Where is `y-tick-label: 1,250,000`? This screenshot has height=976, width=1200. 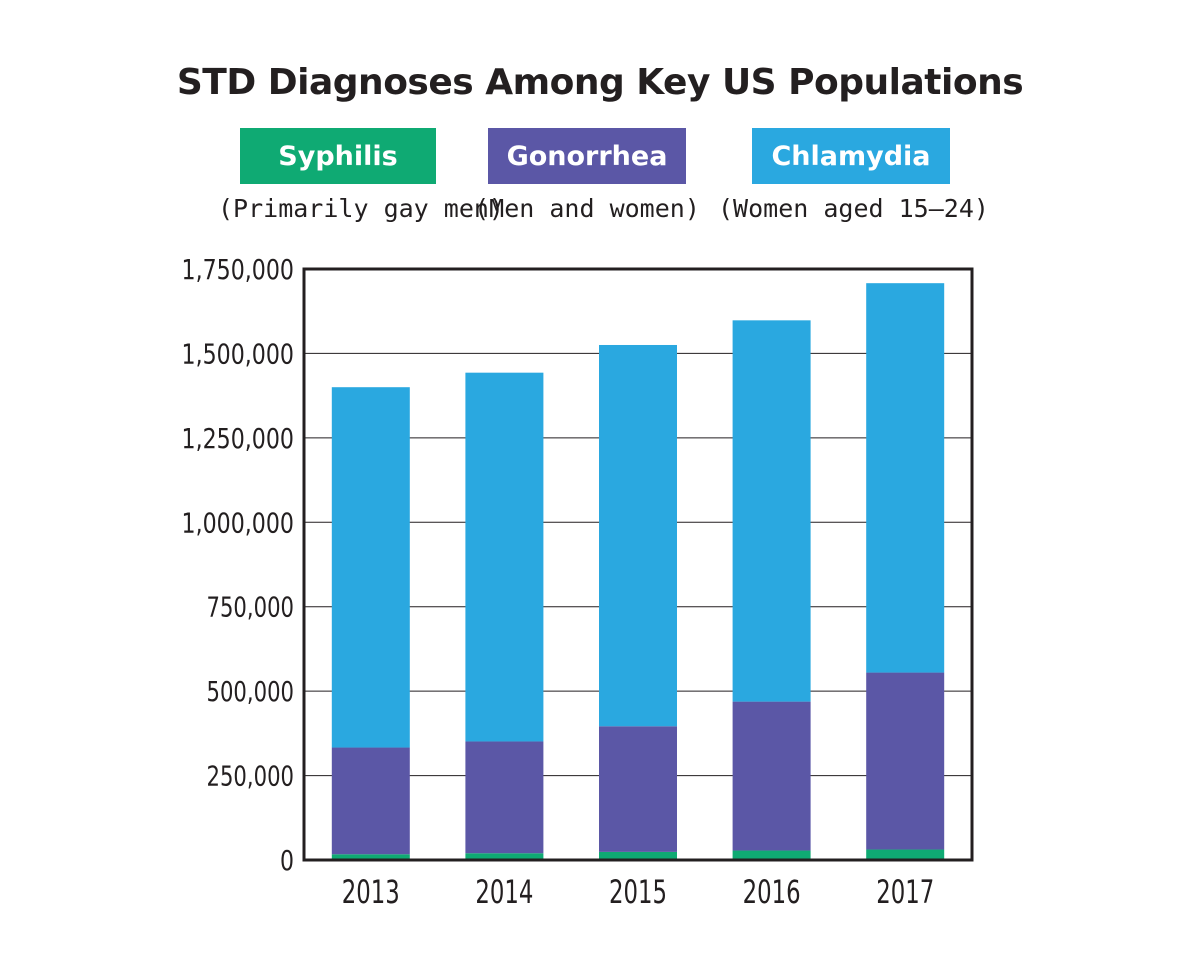 y-tick-label: 1,250,000 is located at coordinates (238, 438).